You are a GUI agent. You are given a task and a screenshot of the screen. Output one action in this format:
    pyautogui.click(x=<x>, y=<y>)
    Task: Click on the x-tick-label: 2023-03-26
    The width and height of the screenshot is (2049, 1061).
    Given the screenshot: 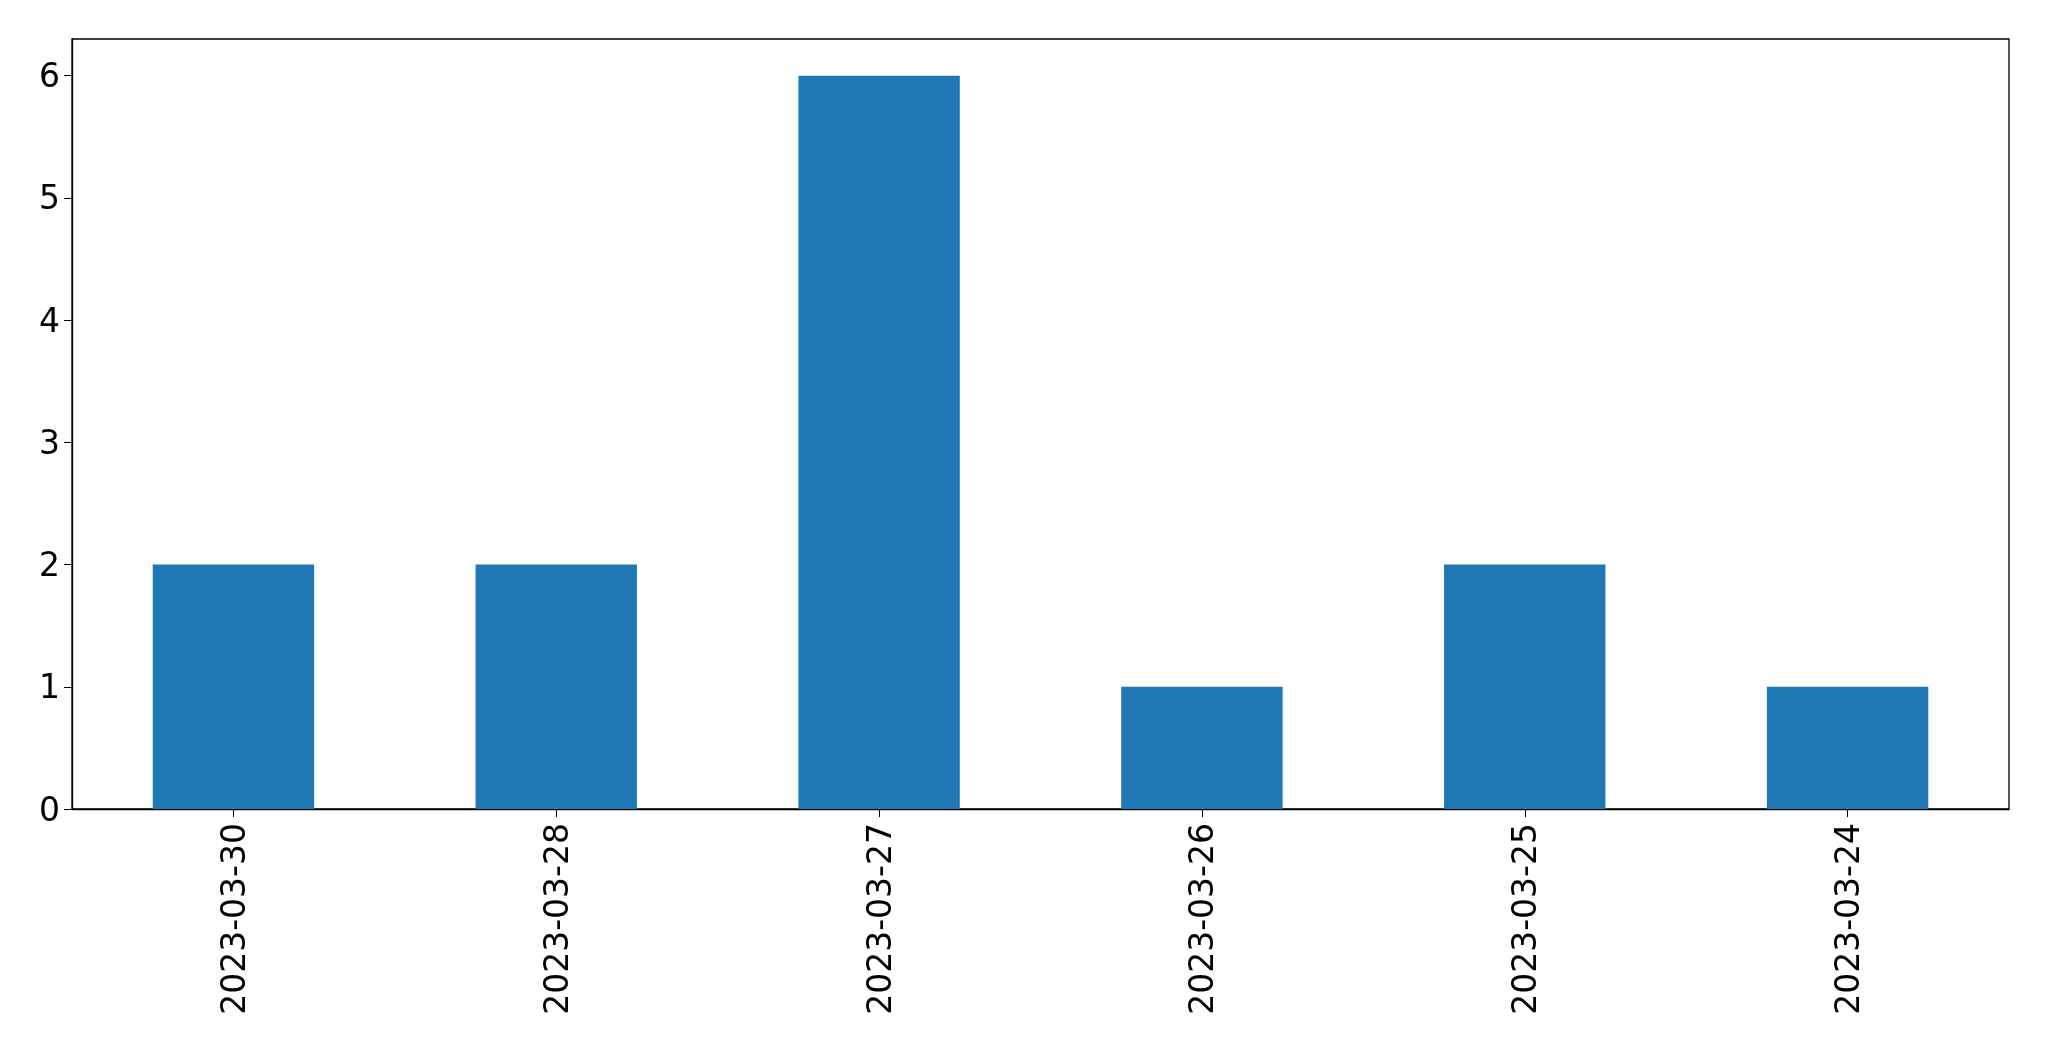 What is the action you would take?
    pyautogui.click(x=1202, y=919)
    